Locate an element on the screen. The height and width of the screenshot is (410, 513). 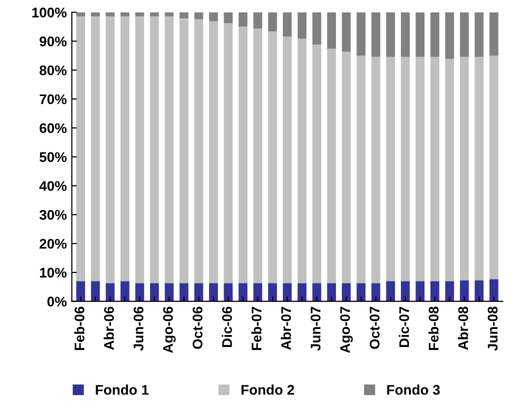
x-tick-label: Jun-06 is located at coordinates (139, 328).